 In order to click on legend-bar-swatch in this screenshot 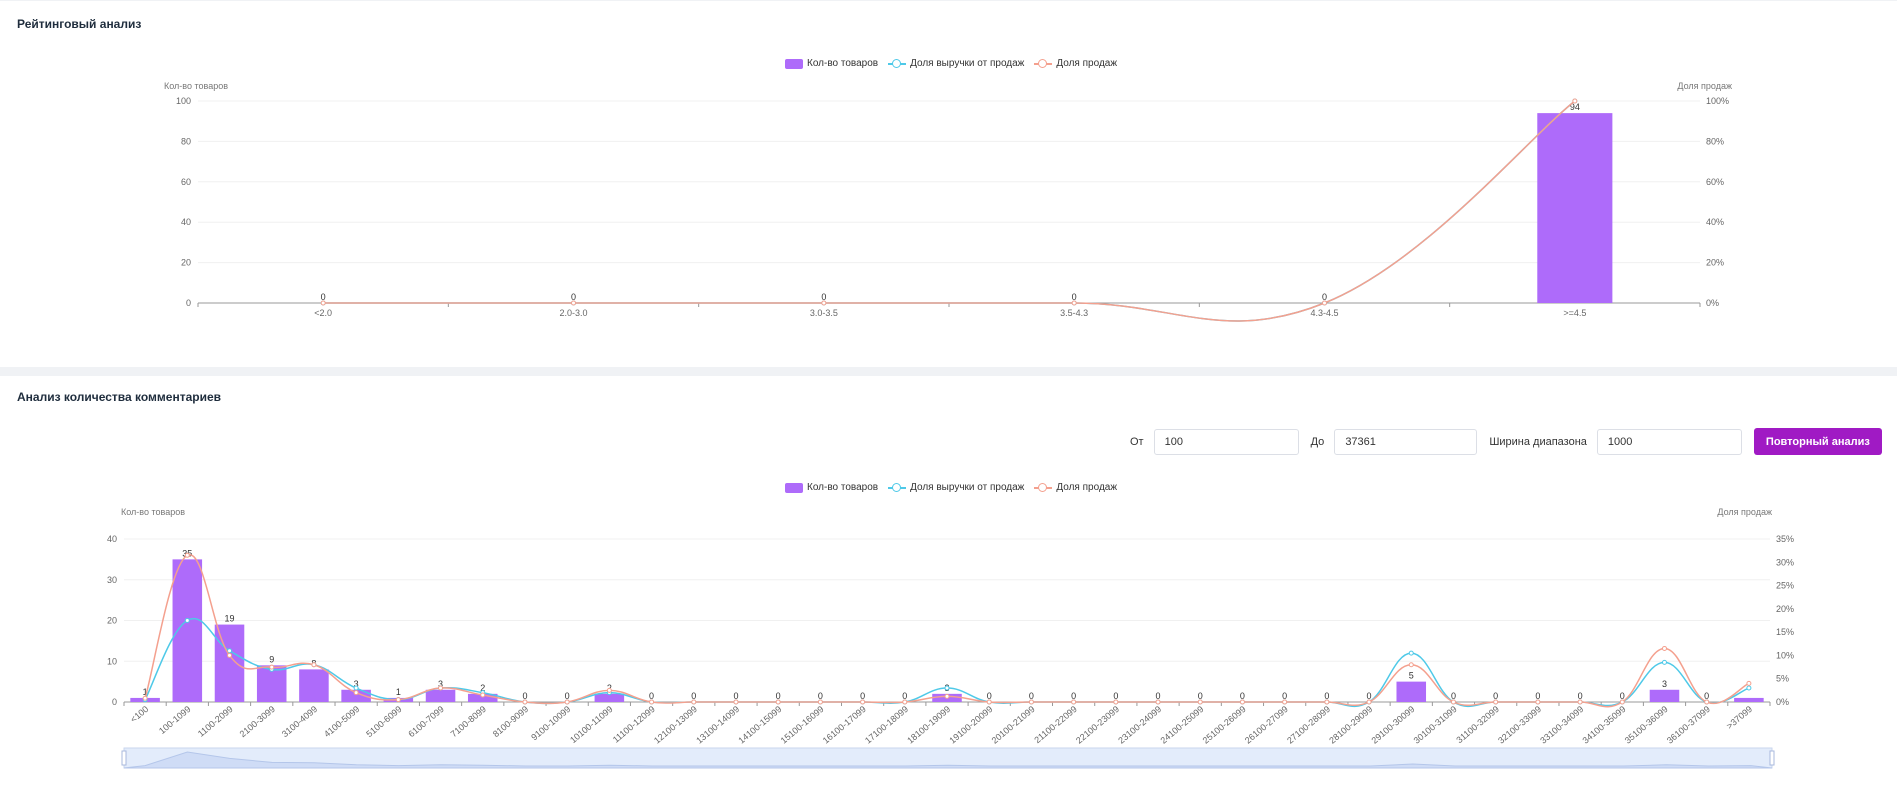, I will do `click(794, 487)`.